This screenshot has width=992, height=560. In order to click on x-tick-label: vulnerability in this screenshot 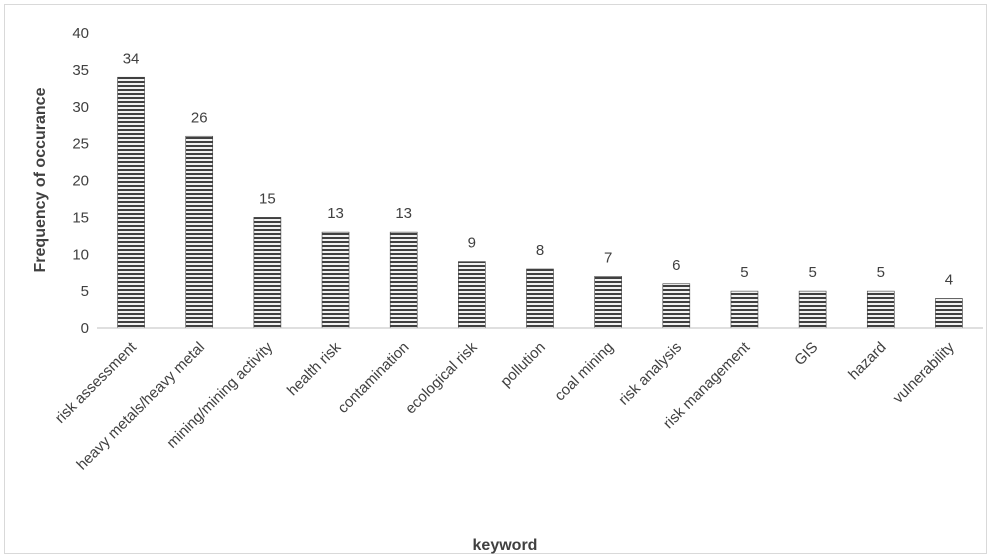, I will do `click(924, 372)`.